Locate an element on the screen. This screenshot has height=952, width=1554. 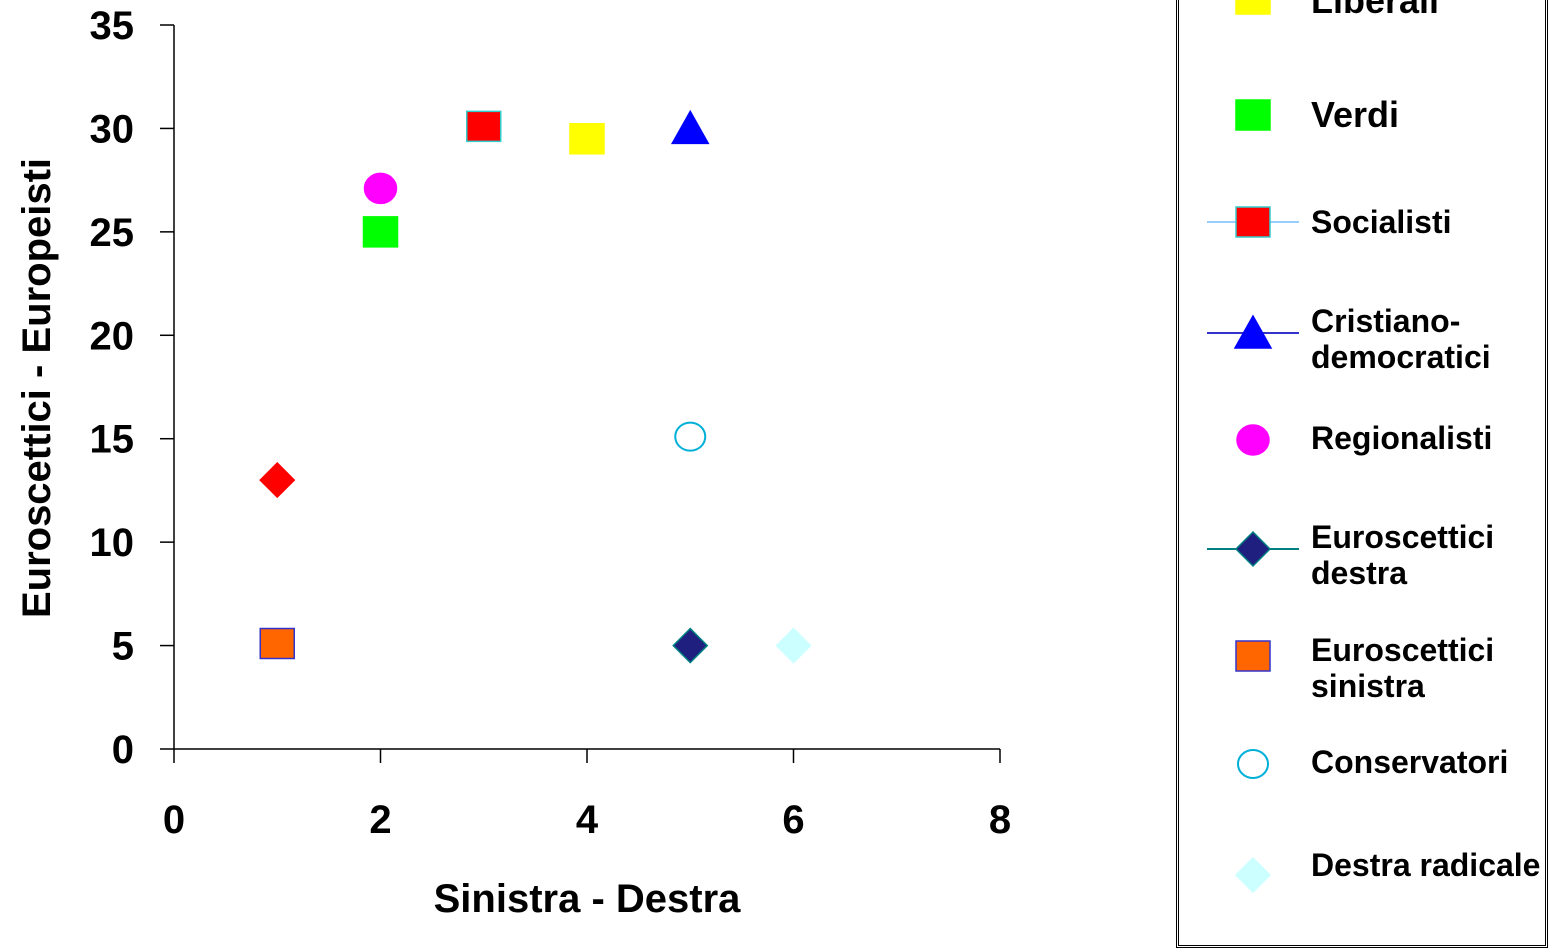
legend-label: Liberali is located at coordinates (1375, 10).